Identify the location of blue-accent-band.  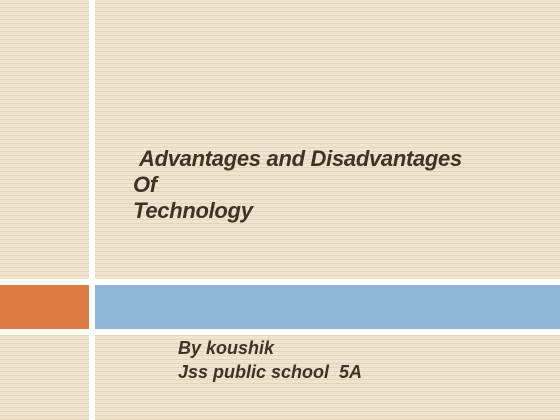
(327, 307).